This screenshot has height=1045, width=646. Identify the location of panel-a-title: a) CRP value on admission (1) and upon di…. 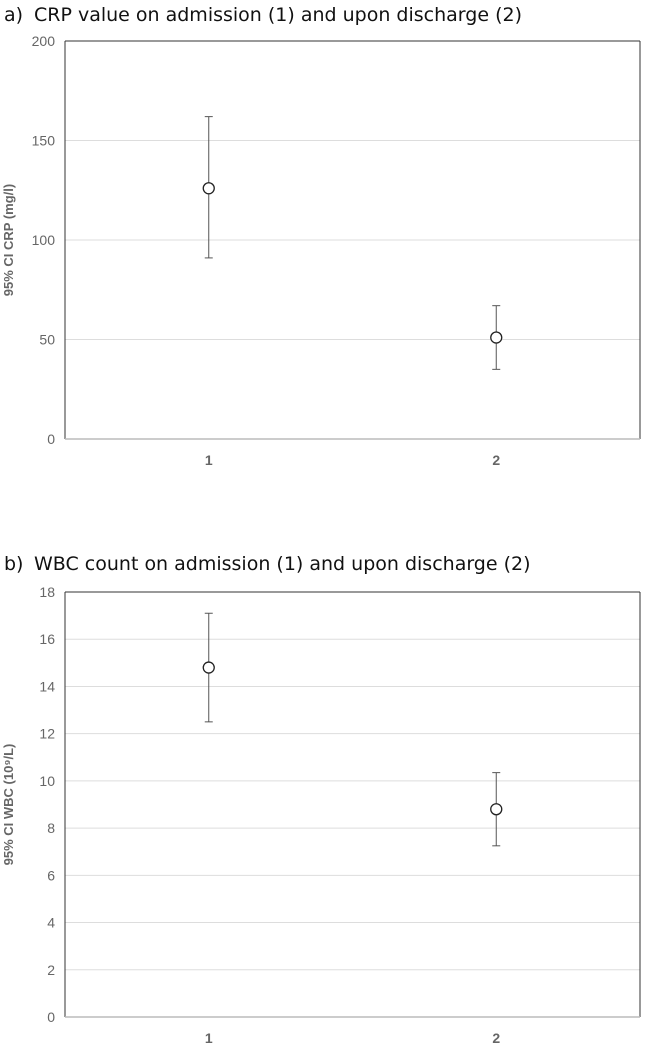
(263, 15).